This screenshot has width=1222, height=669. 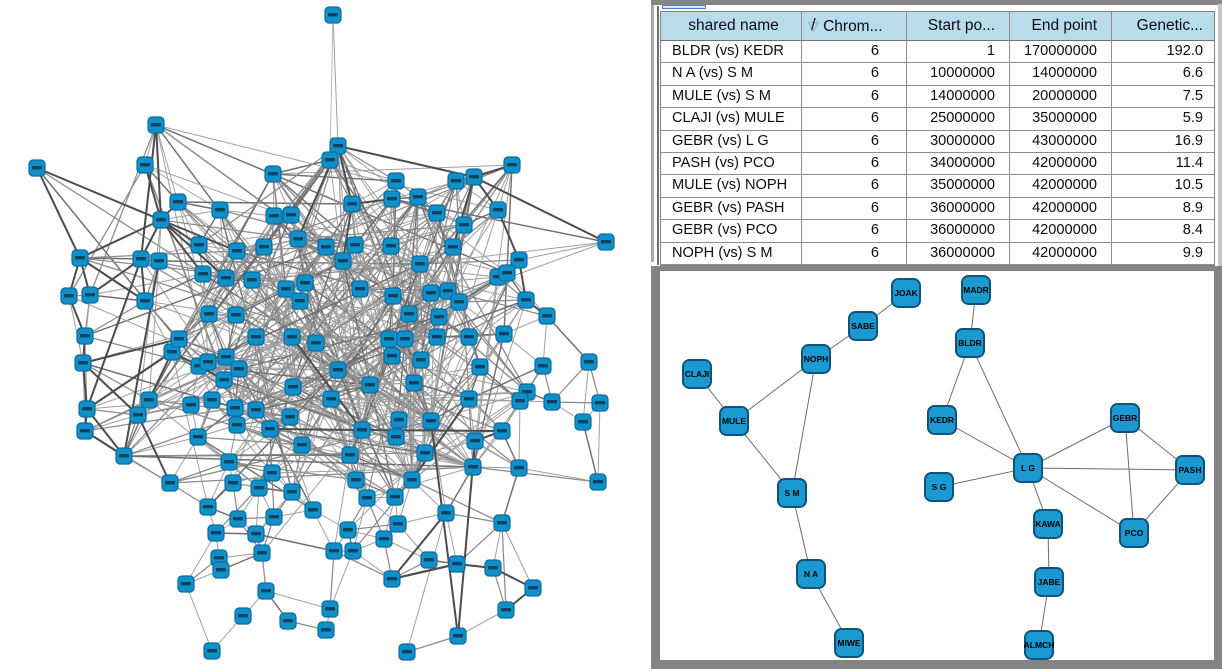 I want to click on svg-text: MULE, so click(x=734, y=421).